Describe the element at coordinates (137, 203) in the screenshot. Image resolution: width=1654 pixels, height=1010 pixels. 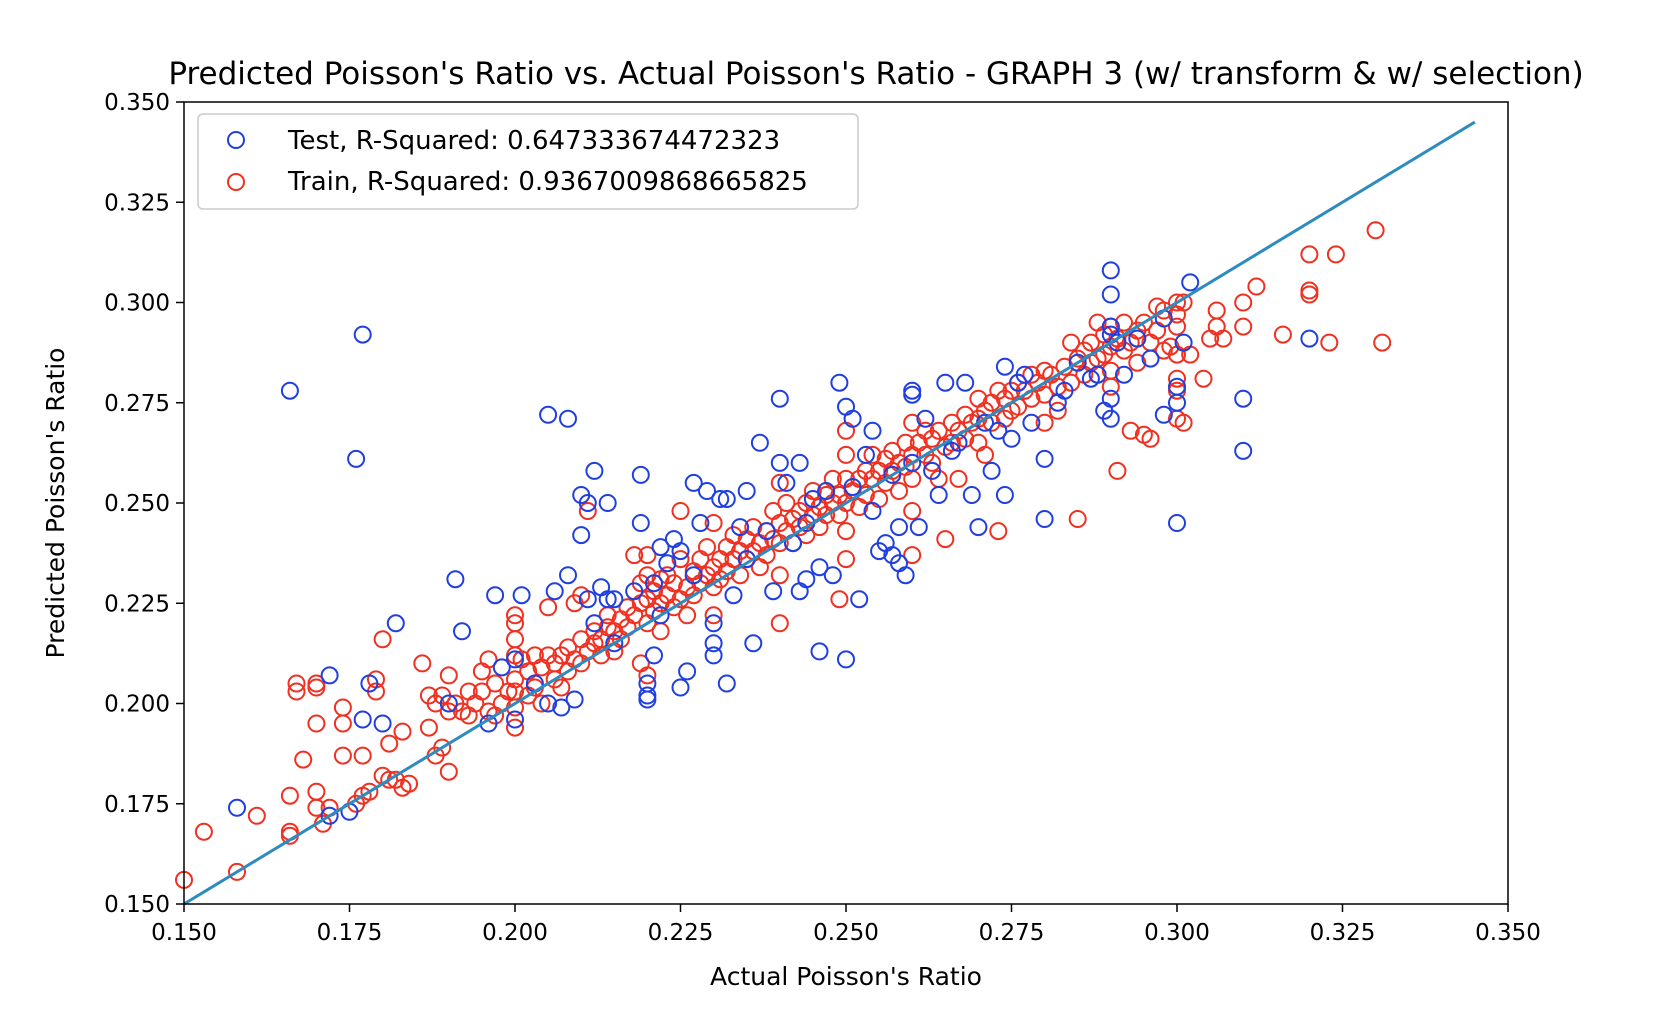
I see `y-tick-label: 0.325` at that location.